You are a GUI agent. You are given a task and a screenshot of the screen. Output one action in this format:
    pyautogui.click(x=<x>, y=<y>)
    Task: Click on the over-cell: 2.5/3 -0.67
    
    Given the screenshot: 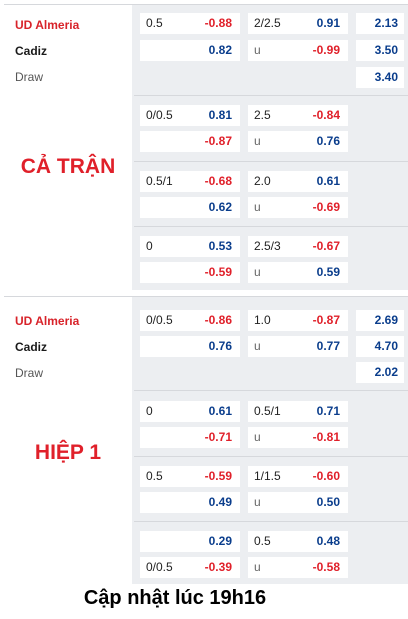 What is the action you would take?
    pyautogui.click(x=298, y=246)
    